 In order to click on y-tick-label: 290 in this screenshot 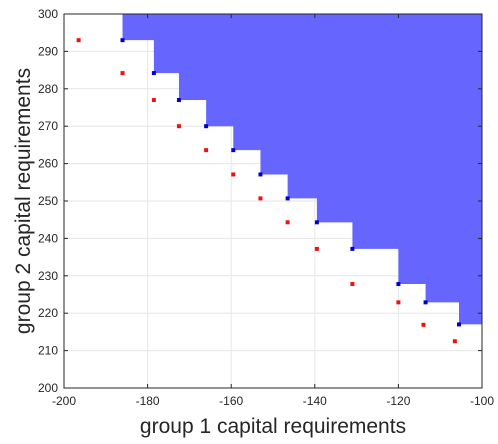, I will do `click(48, 51)`.